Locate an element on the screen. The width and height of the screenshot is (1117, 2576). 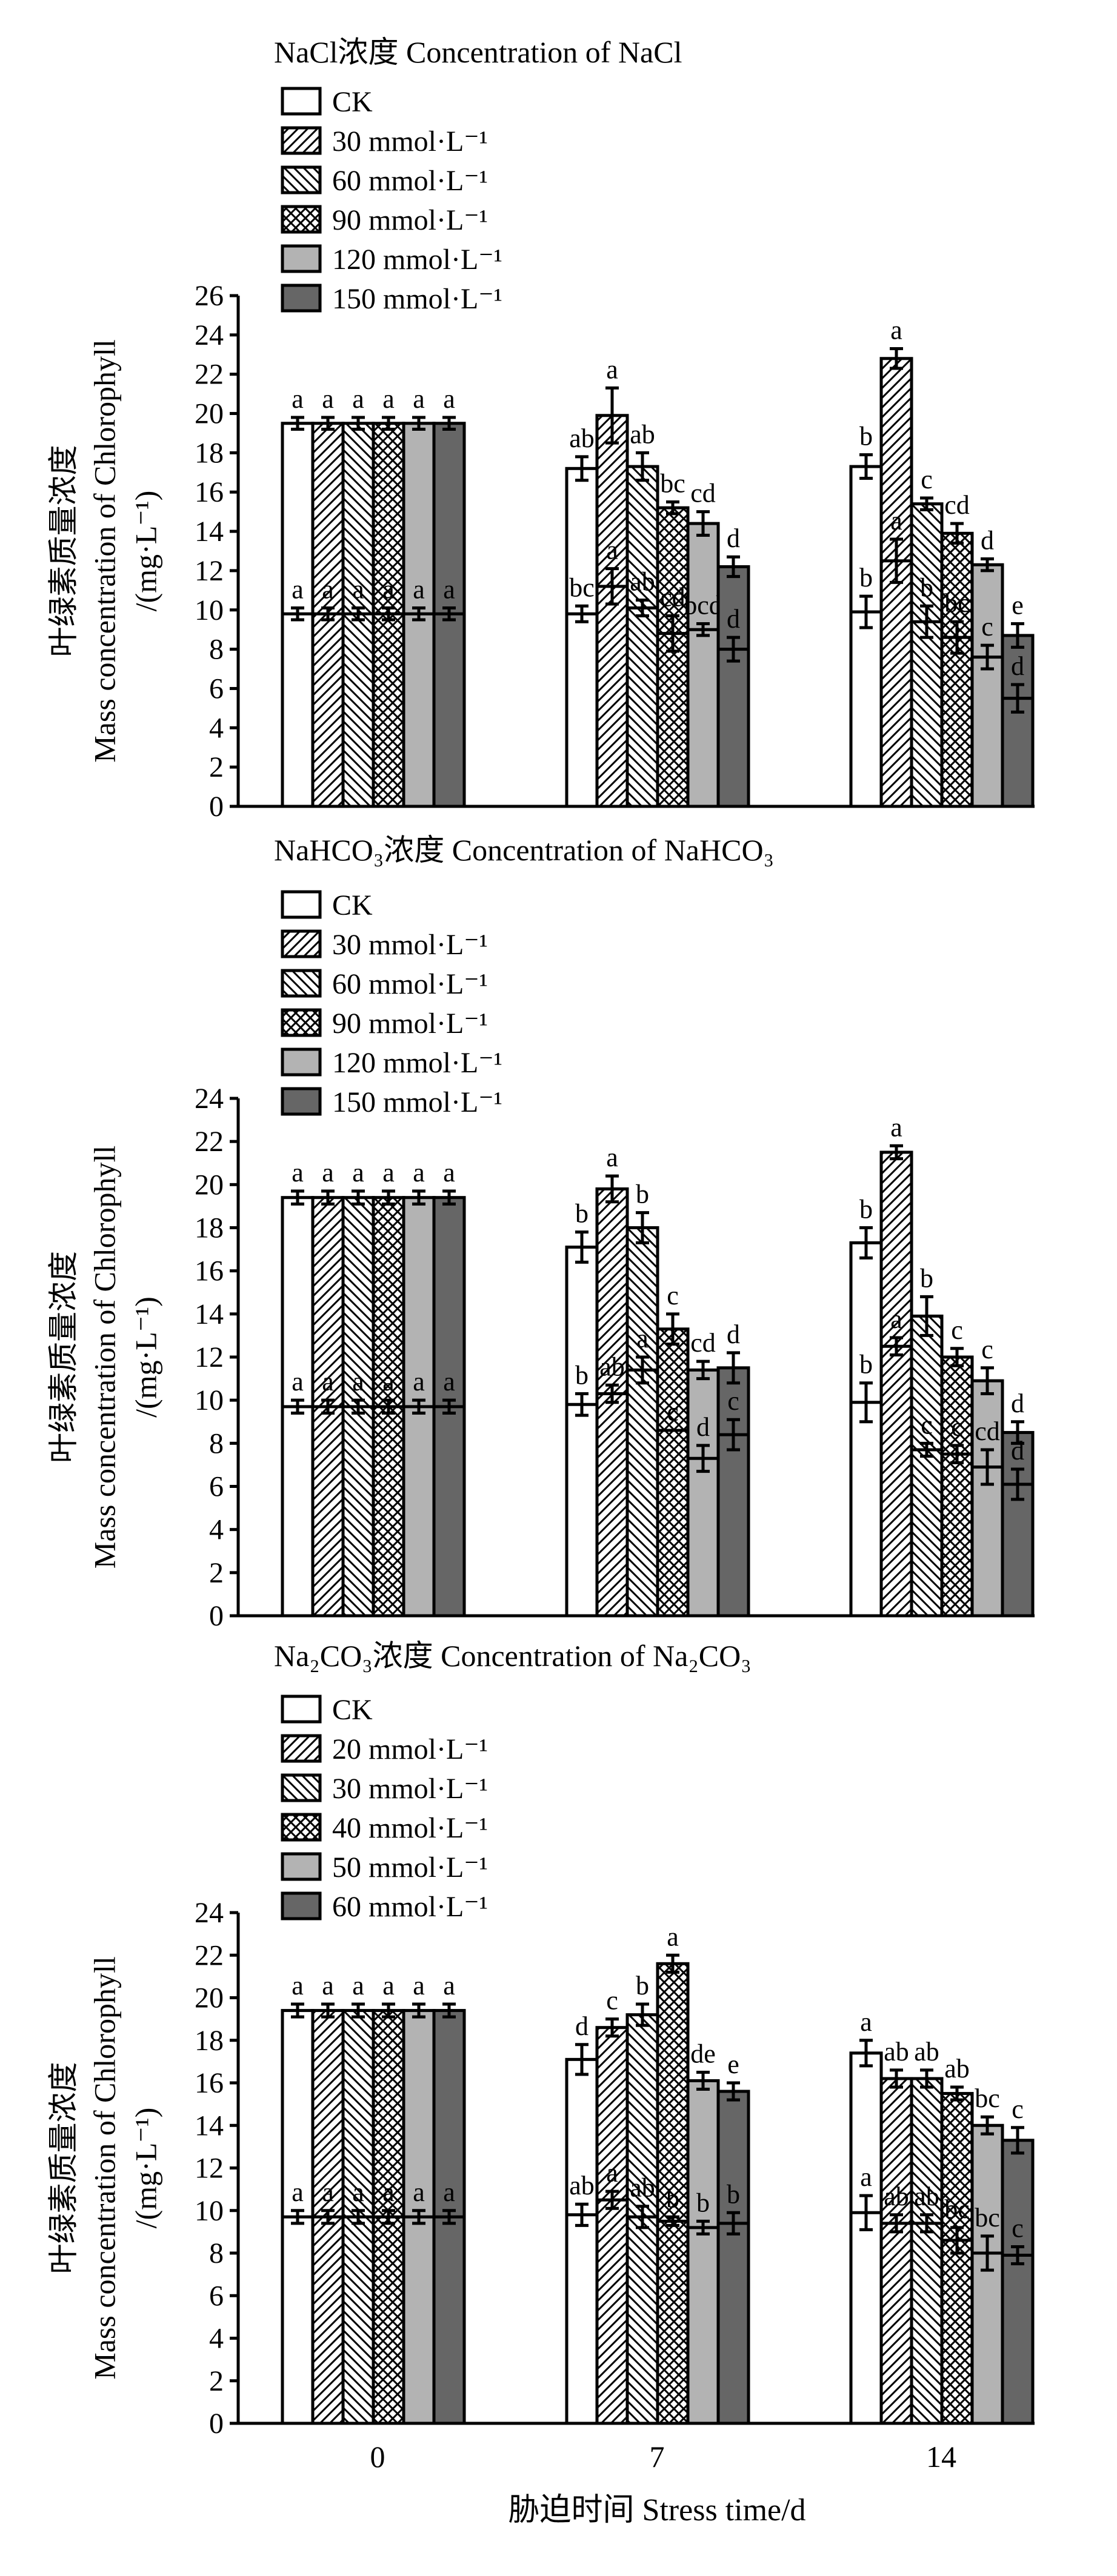
y-tick-label: 20 is located at coordinates (209, 1998).